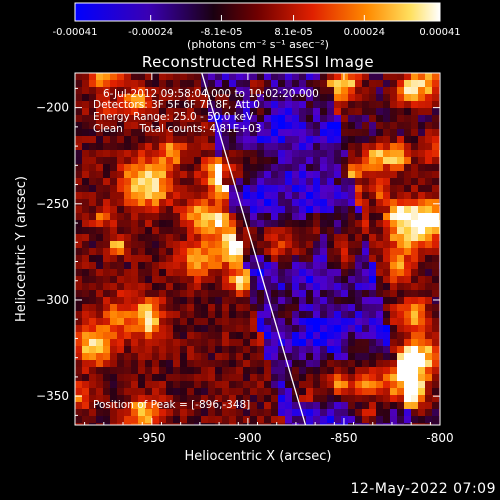 The image size is (500, 500). I want to click on colorbar-tick-label: -8.1e-05, so click(221, 32).